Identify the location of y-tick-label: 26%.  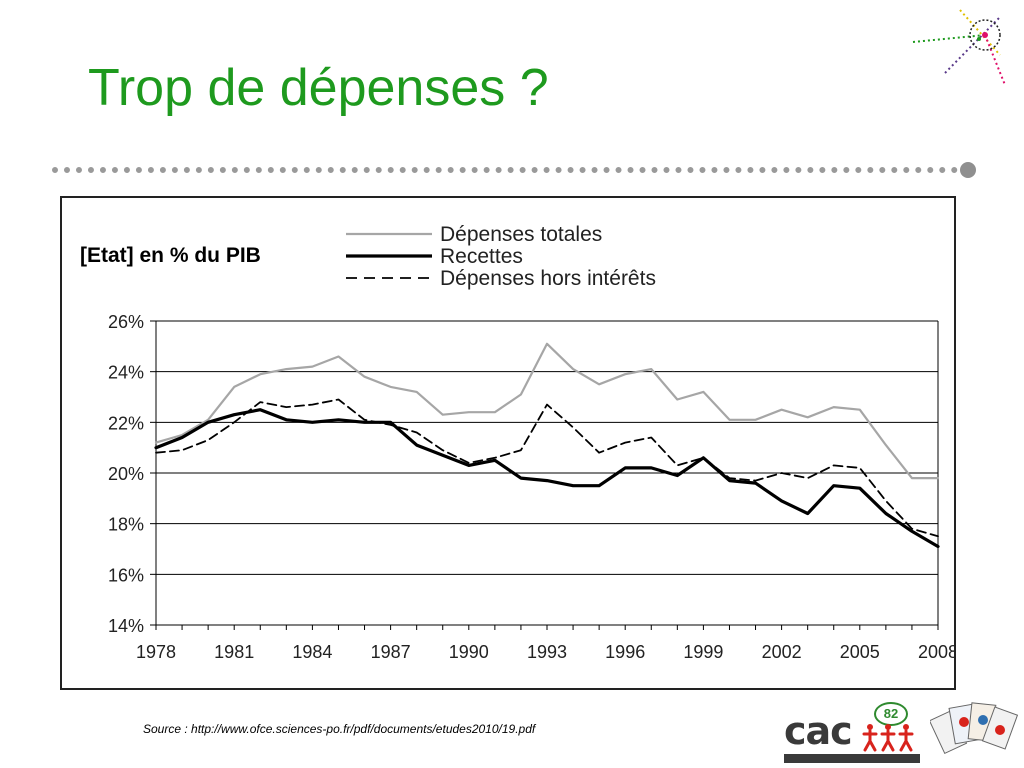
(126, 322).